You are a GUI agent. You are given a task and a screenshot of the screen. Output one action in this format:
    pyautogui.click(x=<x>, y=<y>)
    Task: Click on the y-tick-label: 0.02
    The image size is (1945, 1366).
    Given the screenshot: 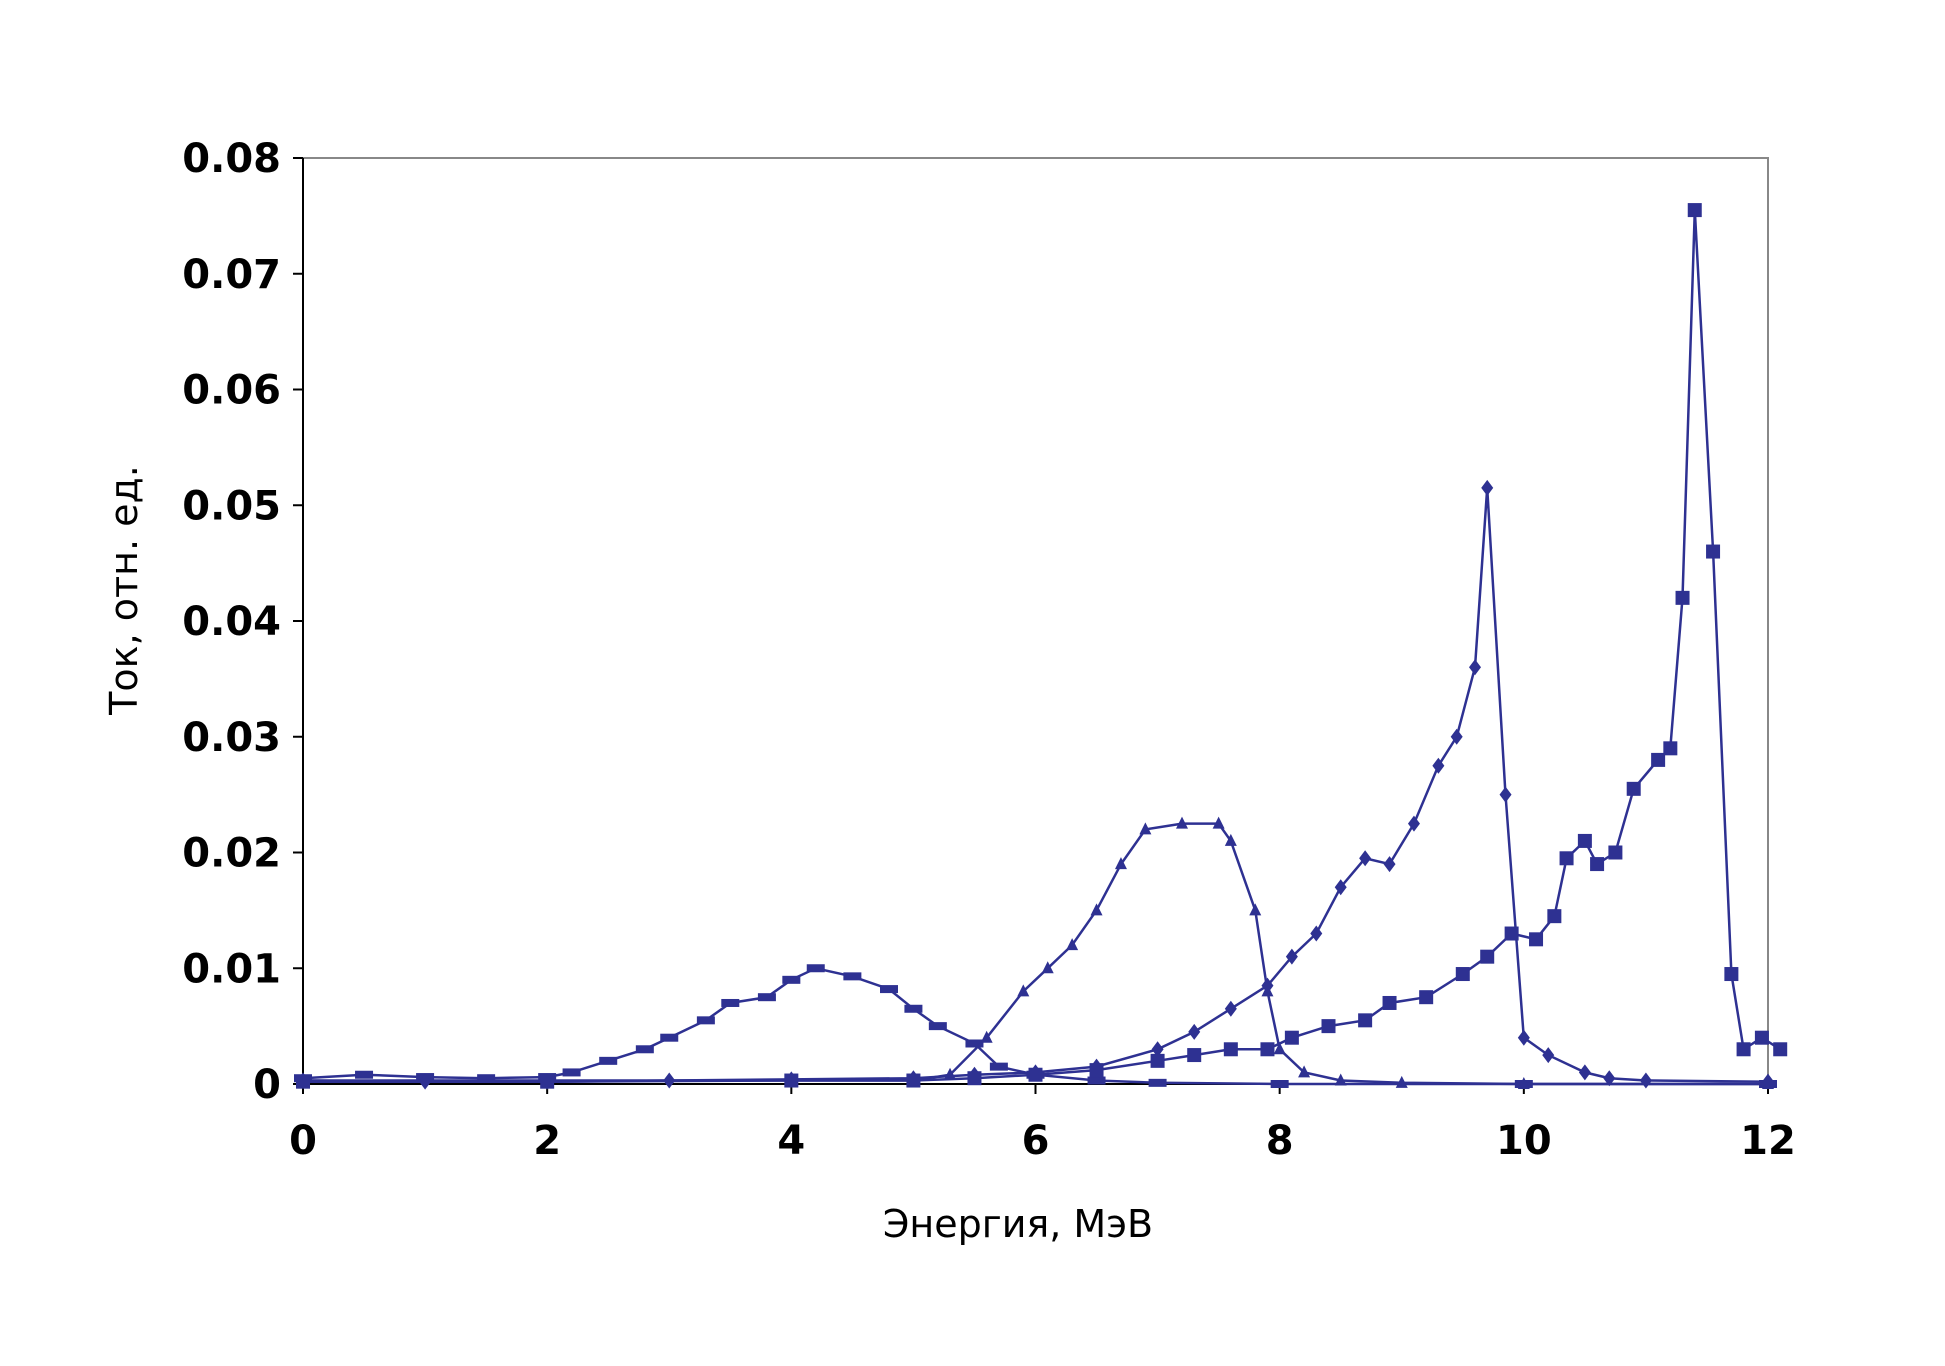 What is the action you would take?
    pyautogui.click(x=231, y=854)
    